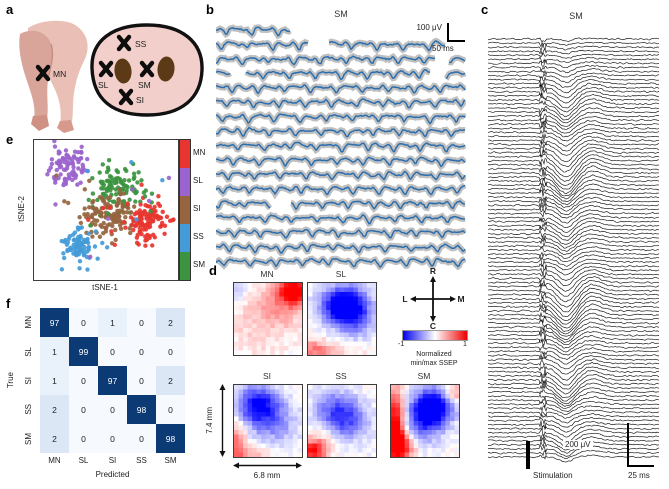 Image resolution: width=669 pixels, height=489 pixels. Describe the element at coordinates (126, 97) in the screenshot. I see `x-marker-si` at that location.